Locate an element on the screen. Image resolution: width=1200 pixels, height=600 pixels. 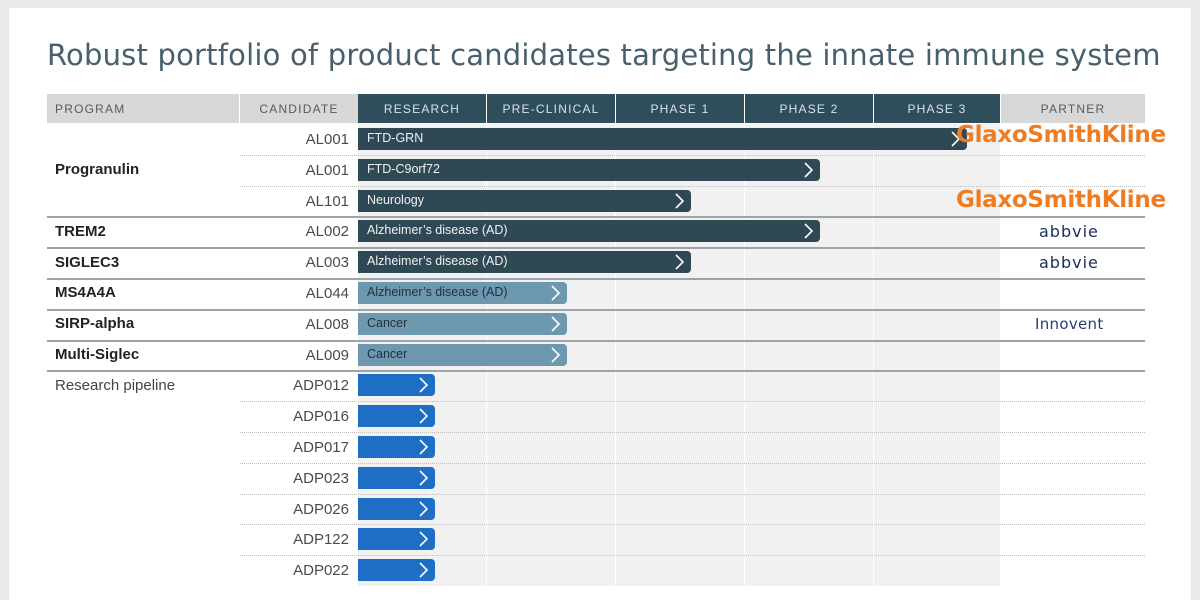
header-phase-research: RESEARCH is located at coordinates (422, 108).